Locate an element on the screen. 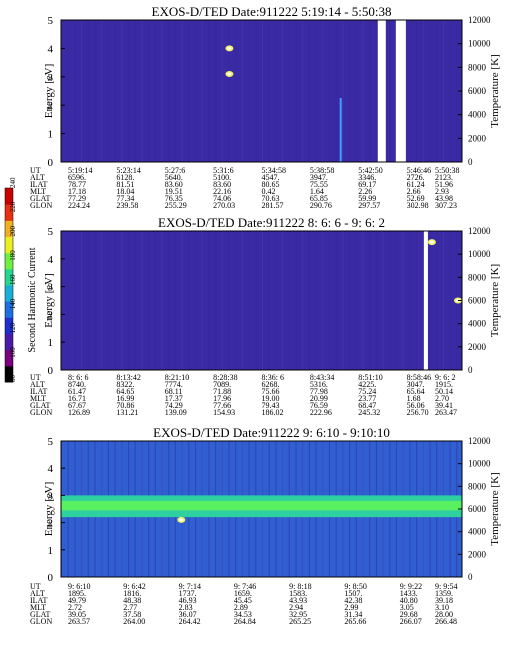 This screenshot has height=654, width=505. y-axis-label: Energy [eV] is located at coordinates (49, 300).